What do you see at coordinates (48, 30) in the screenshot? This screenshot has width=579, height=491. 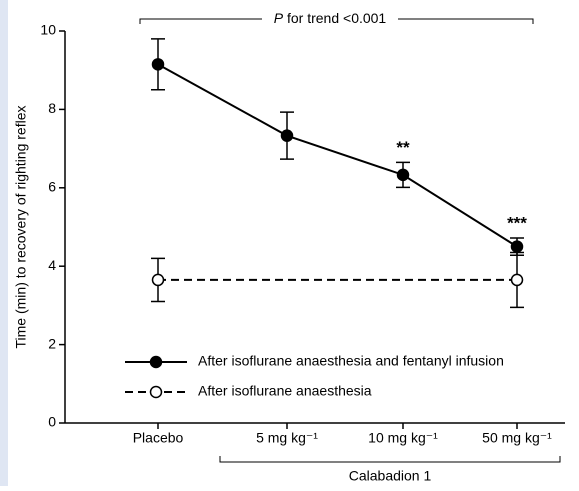 I see `y-tick-label: 10` at bounding box center [48, 30].